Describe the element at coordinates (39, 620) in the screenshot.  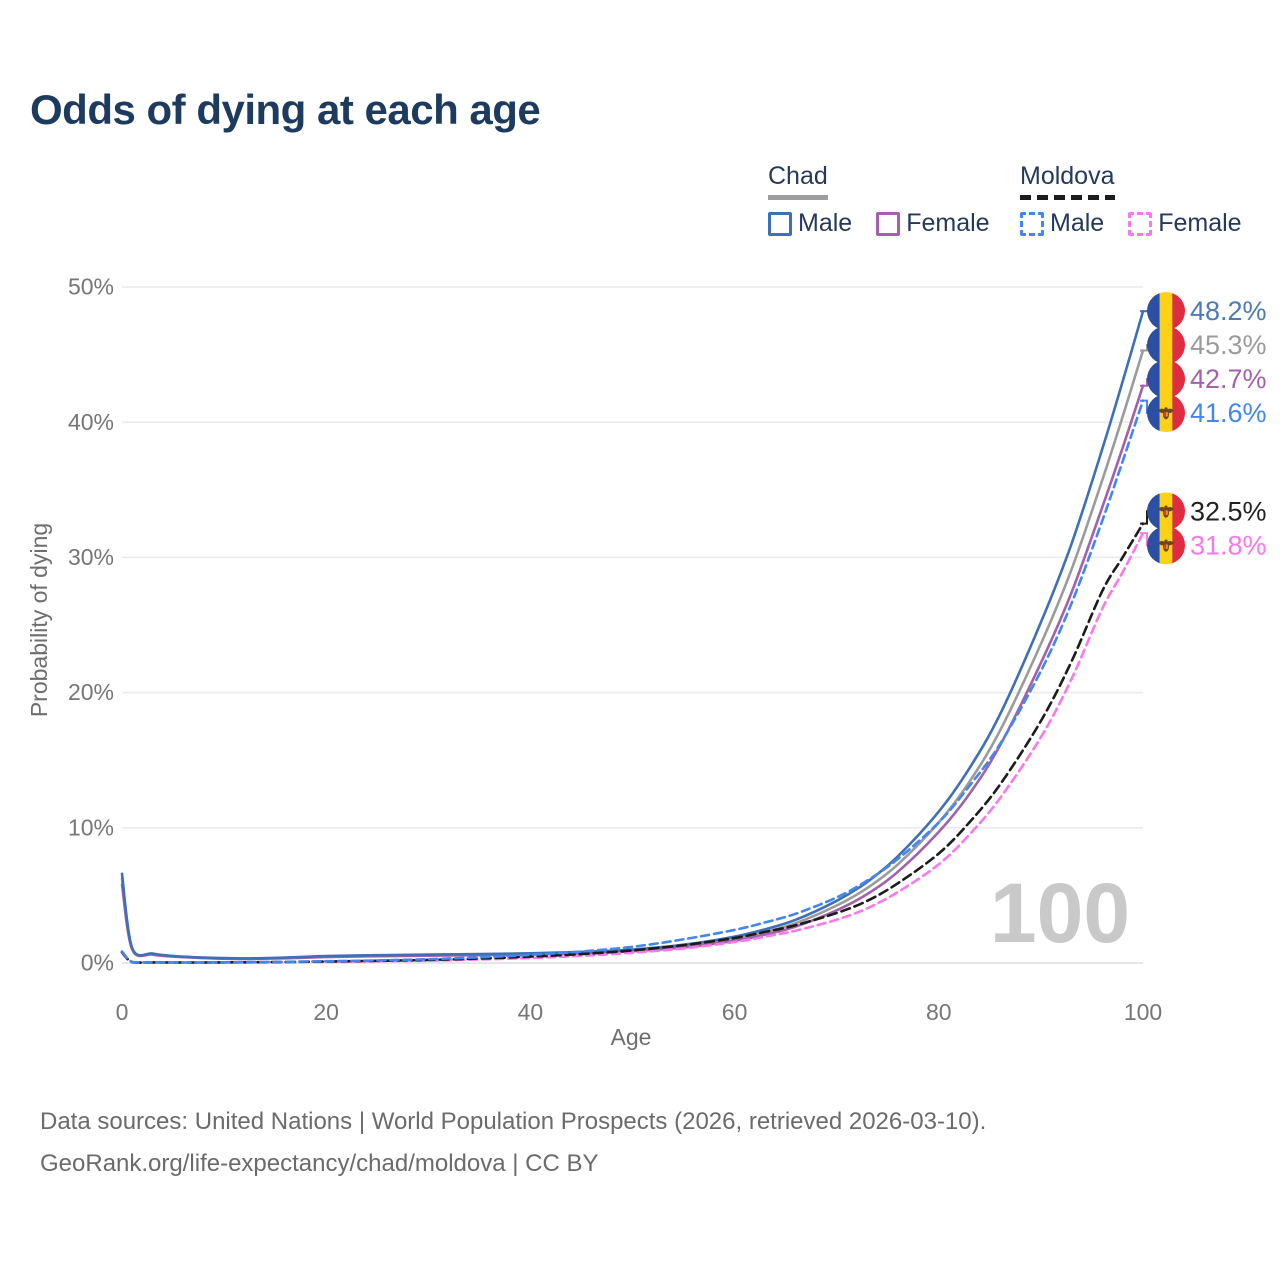
I see `y-axis-title: Probability of dying` at that location.